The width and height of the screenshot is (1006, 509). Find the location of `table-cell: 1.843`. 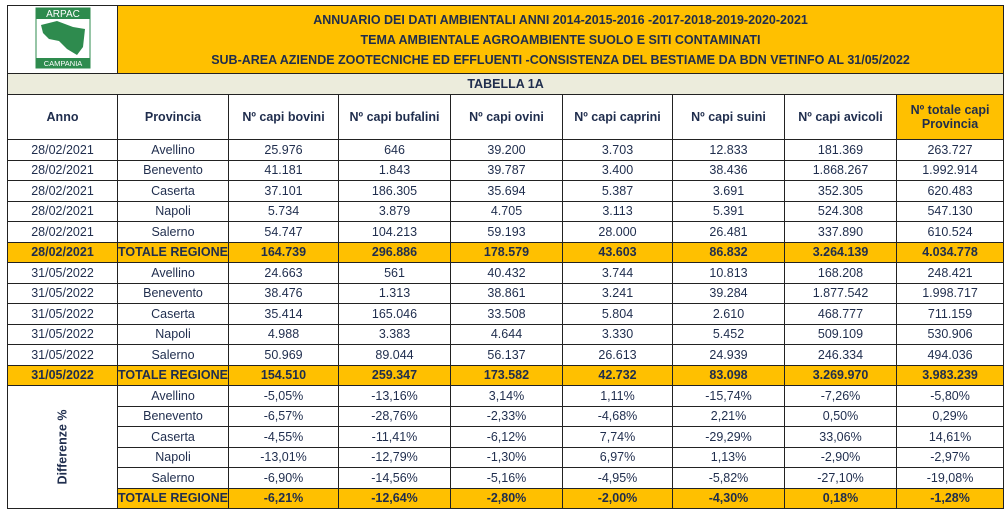

table-cell: 1.843 is located at coordinates (394, 170).